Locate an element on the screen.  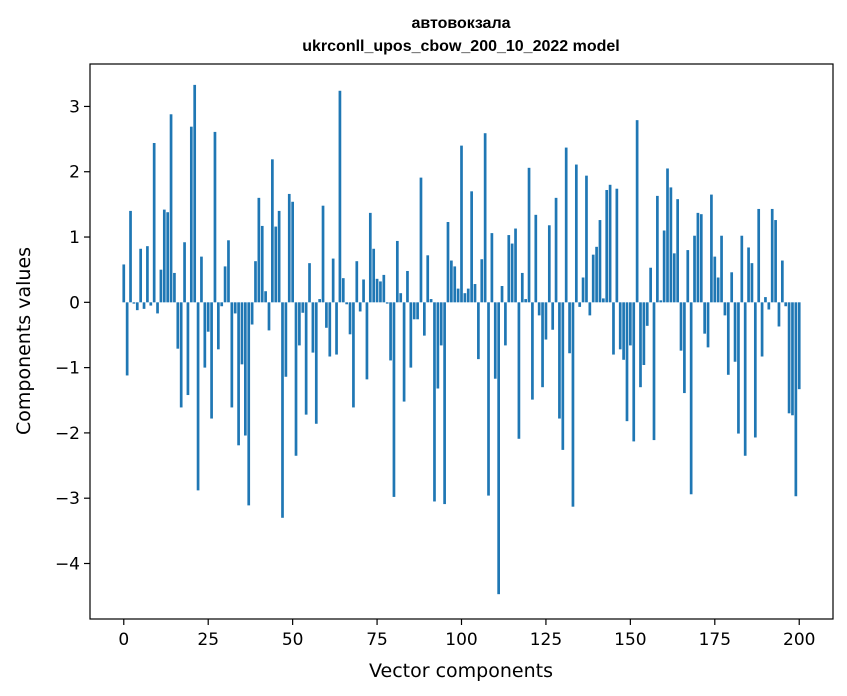
chart-title-line1: автовокзала is located at coordinates (460, 23).